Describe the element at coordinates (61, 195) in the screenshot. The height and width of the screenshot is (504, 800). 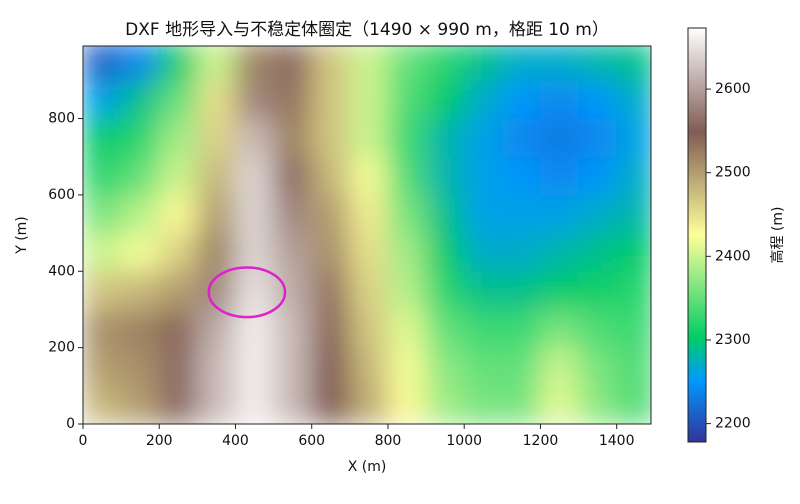
I see `y-tick-label: 600` at that location.